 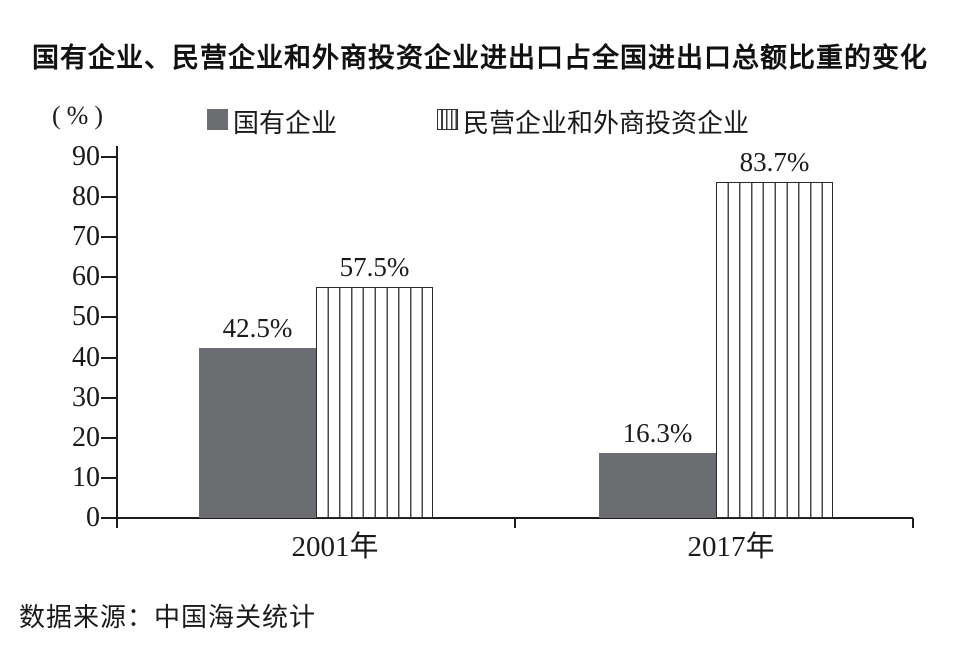 I want to click on y-tick-label: 90, so click(x=86, y=156).